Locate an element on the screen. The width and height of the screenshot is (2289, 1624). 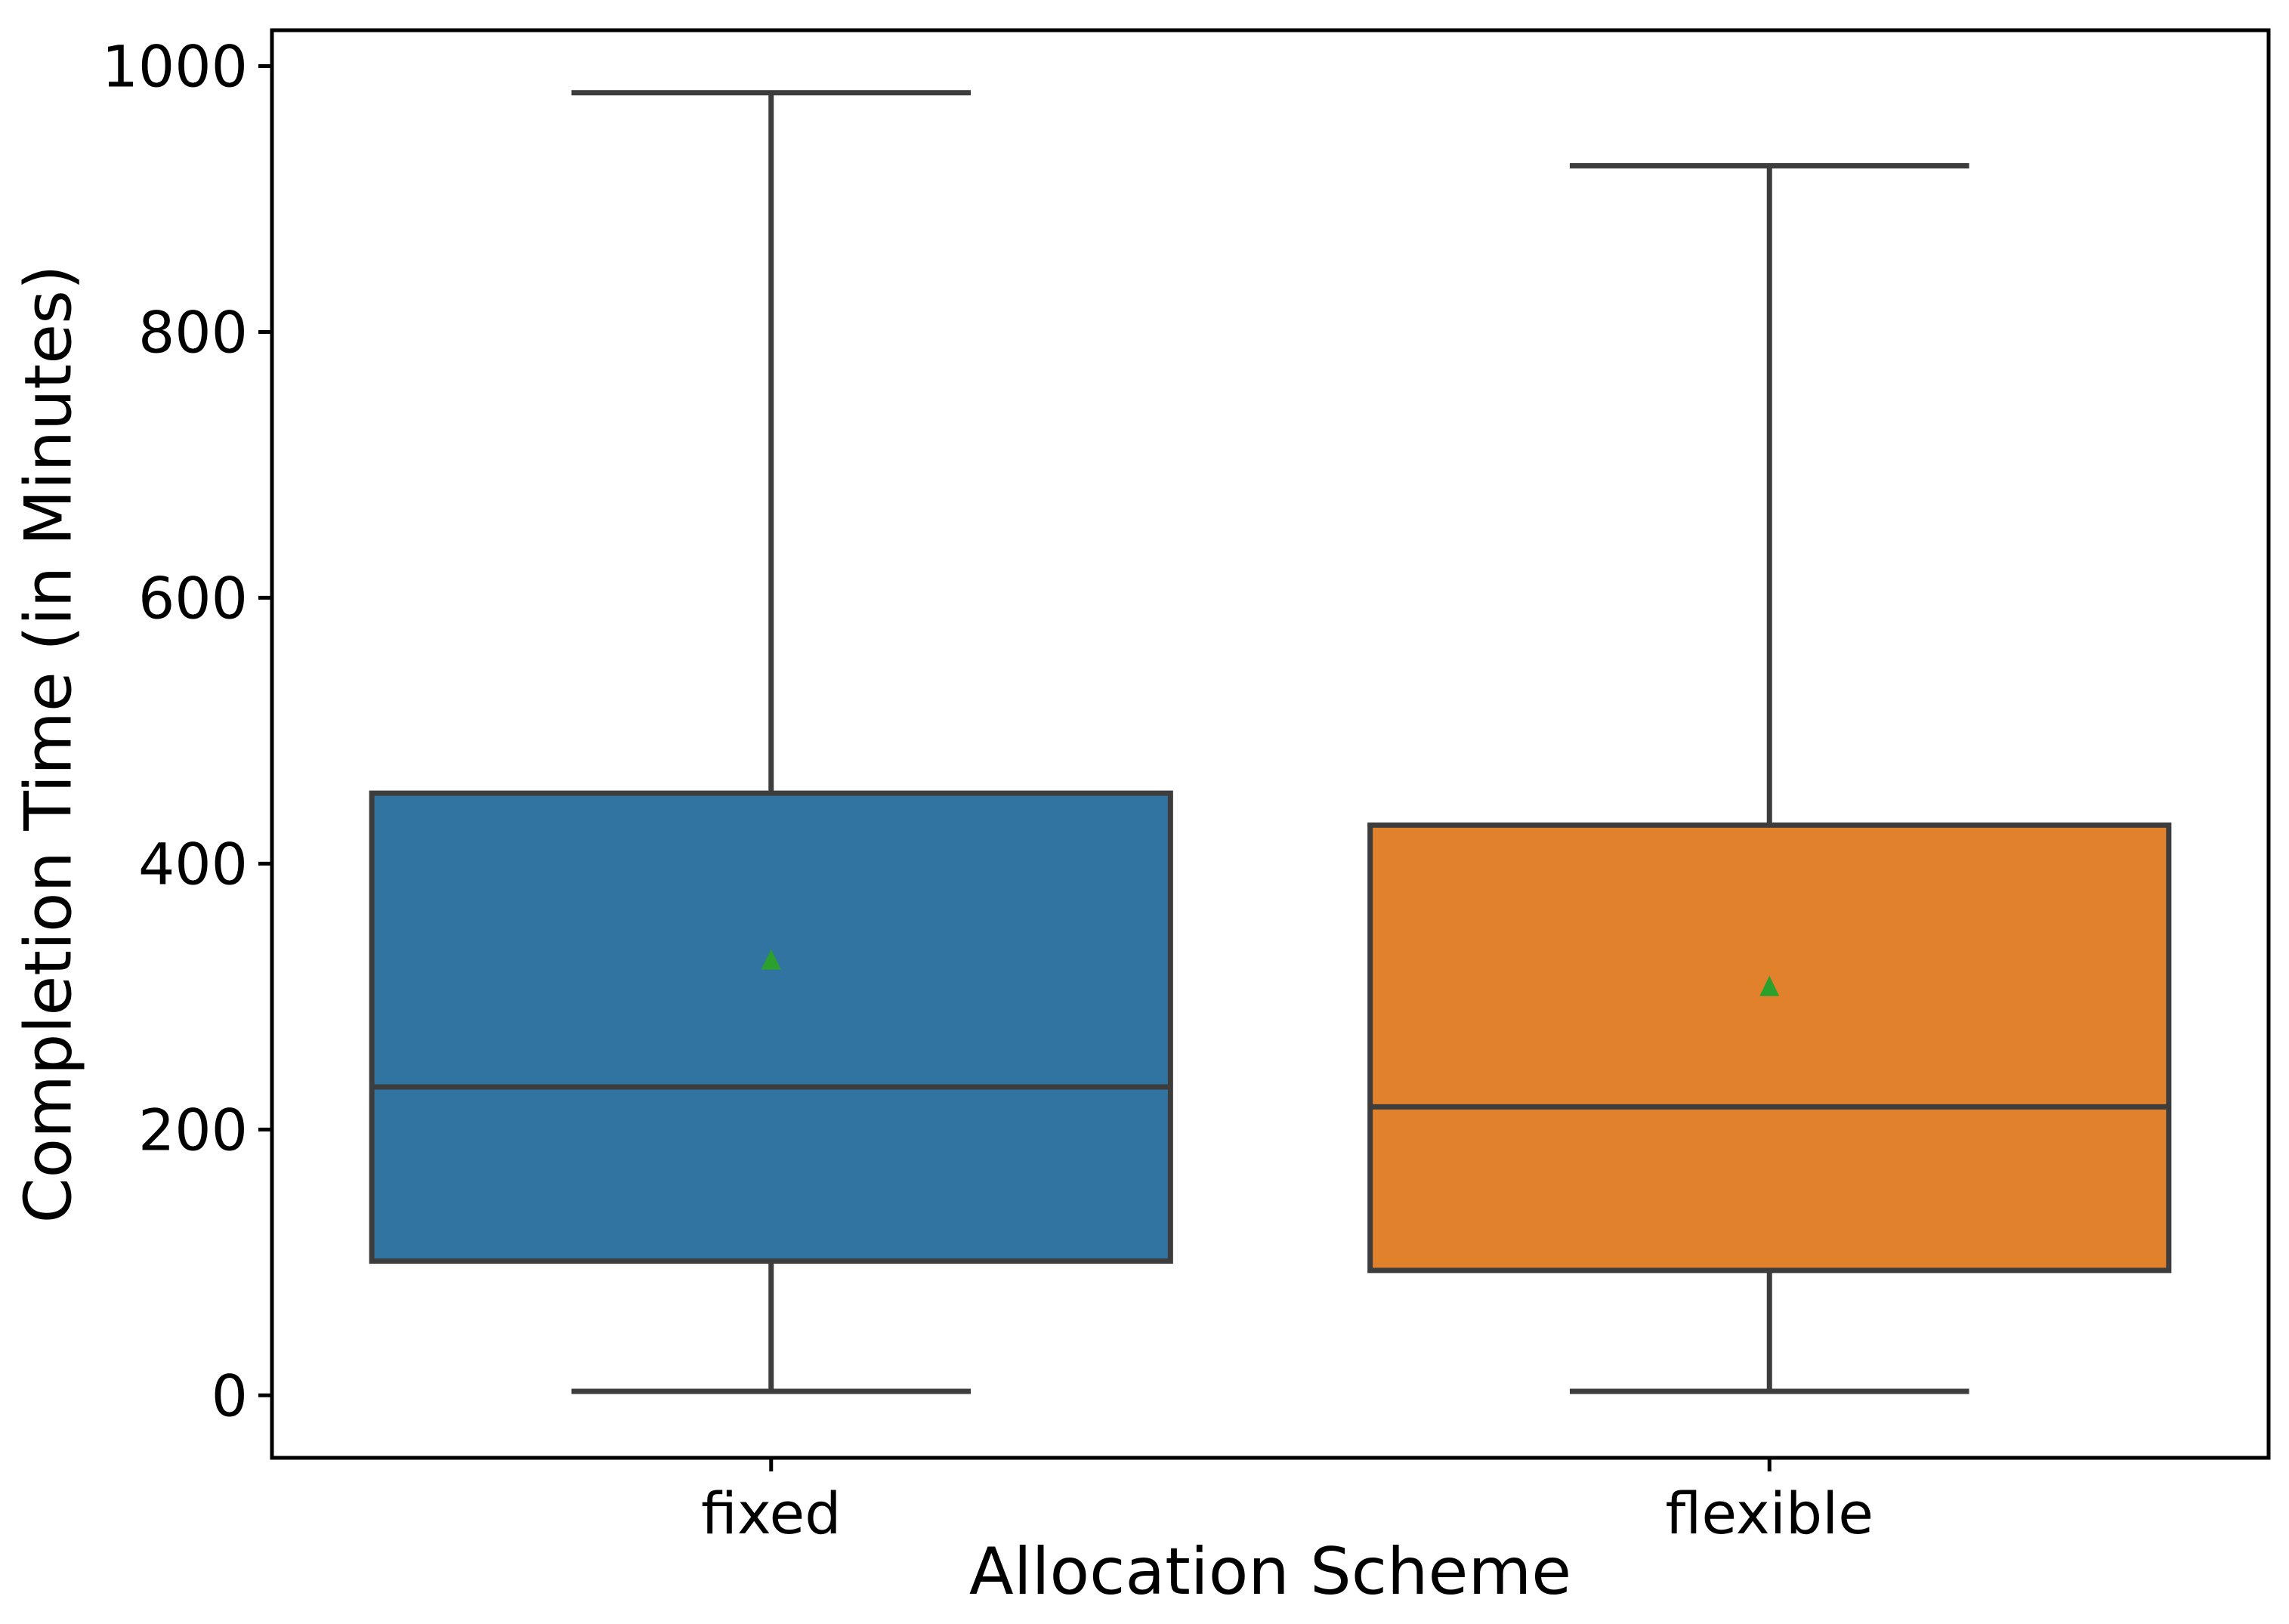
x-tick-label-fixed: fixed is located at coordinates (771, 1513).